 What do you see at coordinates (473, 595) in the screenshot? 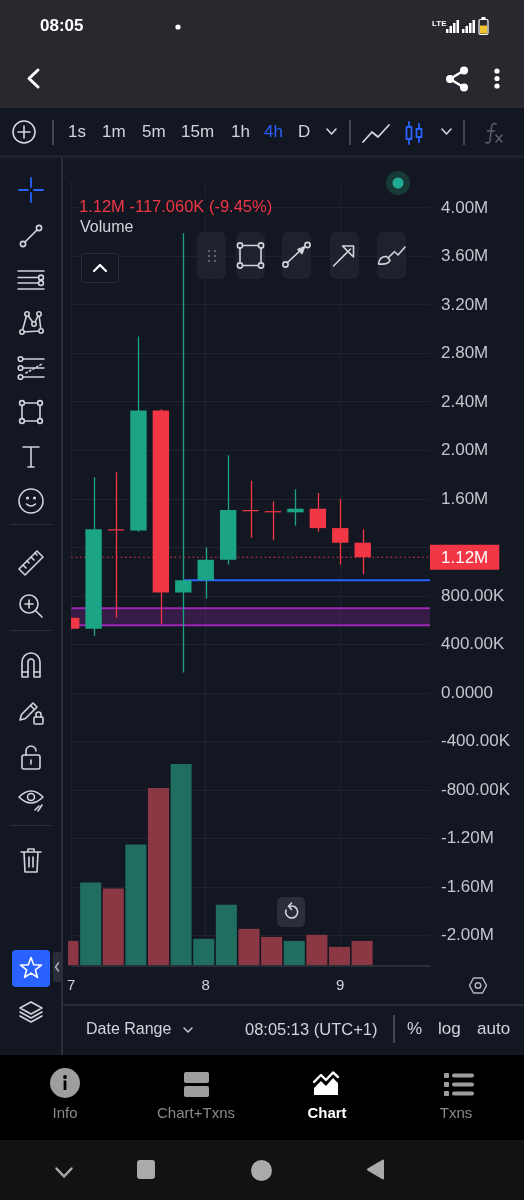
I see `y-tick-label: 800.00K` at bounding box center [473, 595].